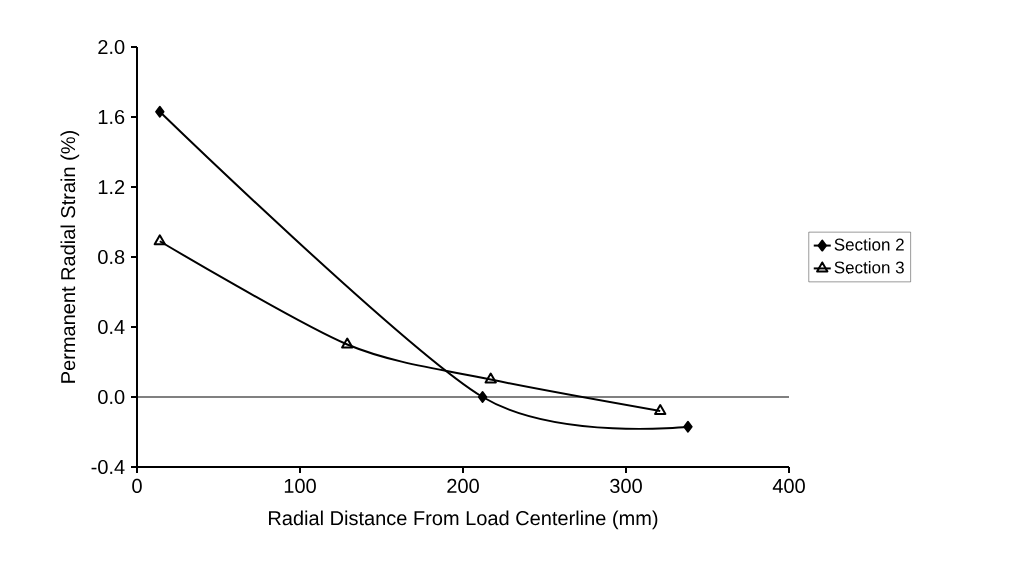  I want to click on x-axis-title: Radial Distance From Load Centerline (mm), so click(463, 520).